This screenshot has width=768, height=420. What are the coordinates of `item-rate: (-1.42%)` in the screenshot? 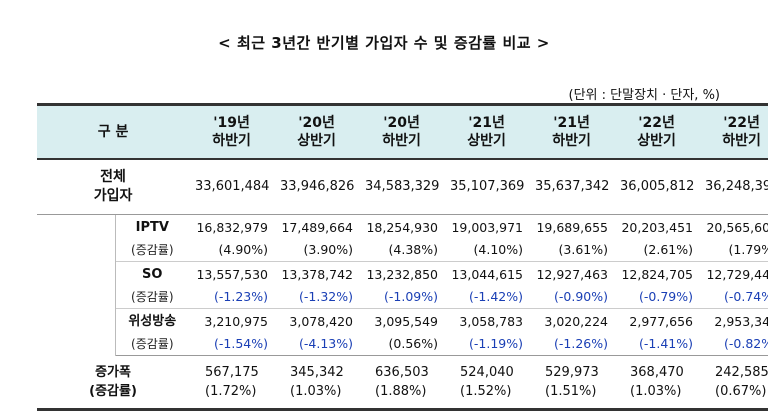 It's located at (487, 297).